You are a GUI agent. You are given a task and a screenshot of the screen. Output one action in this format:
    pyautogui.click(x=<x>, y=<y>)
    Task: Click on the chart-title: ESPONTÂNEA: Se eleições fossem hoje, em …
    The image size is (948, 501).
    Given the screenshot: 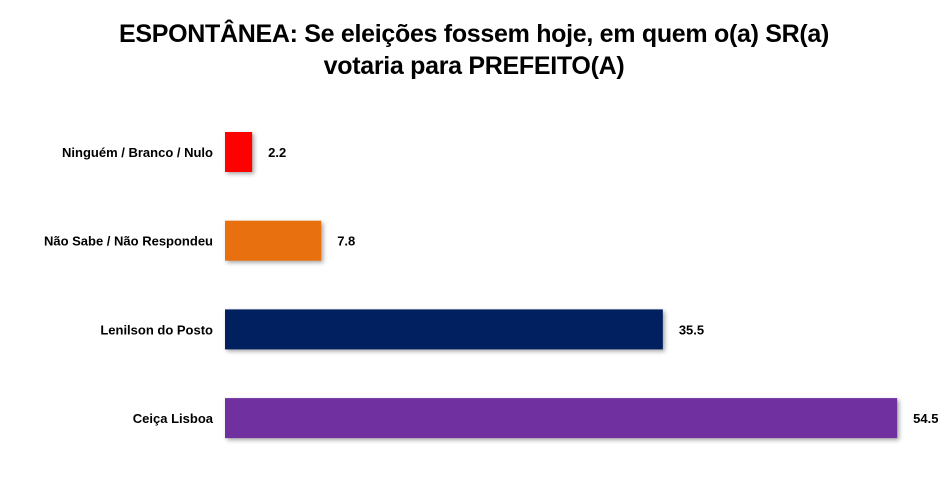 What is the action you would take?
    pyautogui.click(x=474, y=50)
    